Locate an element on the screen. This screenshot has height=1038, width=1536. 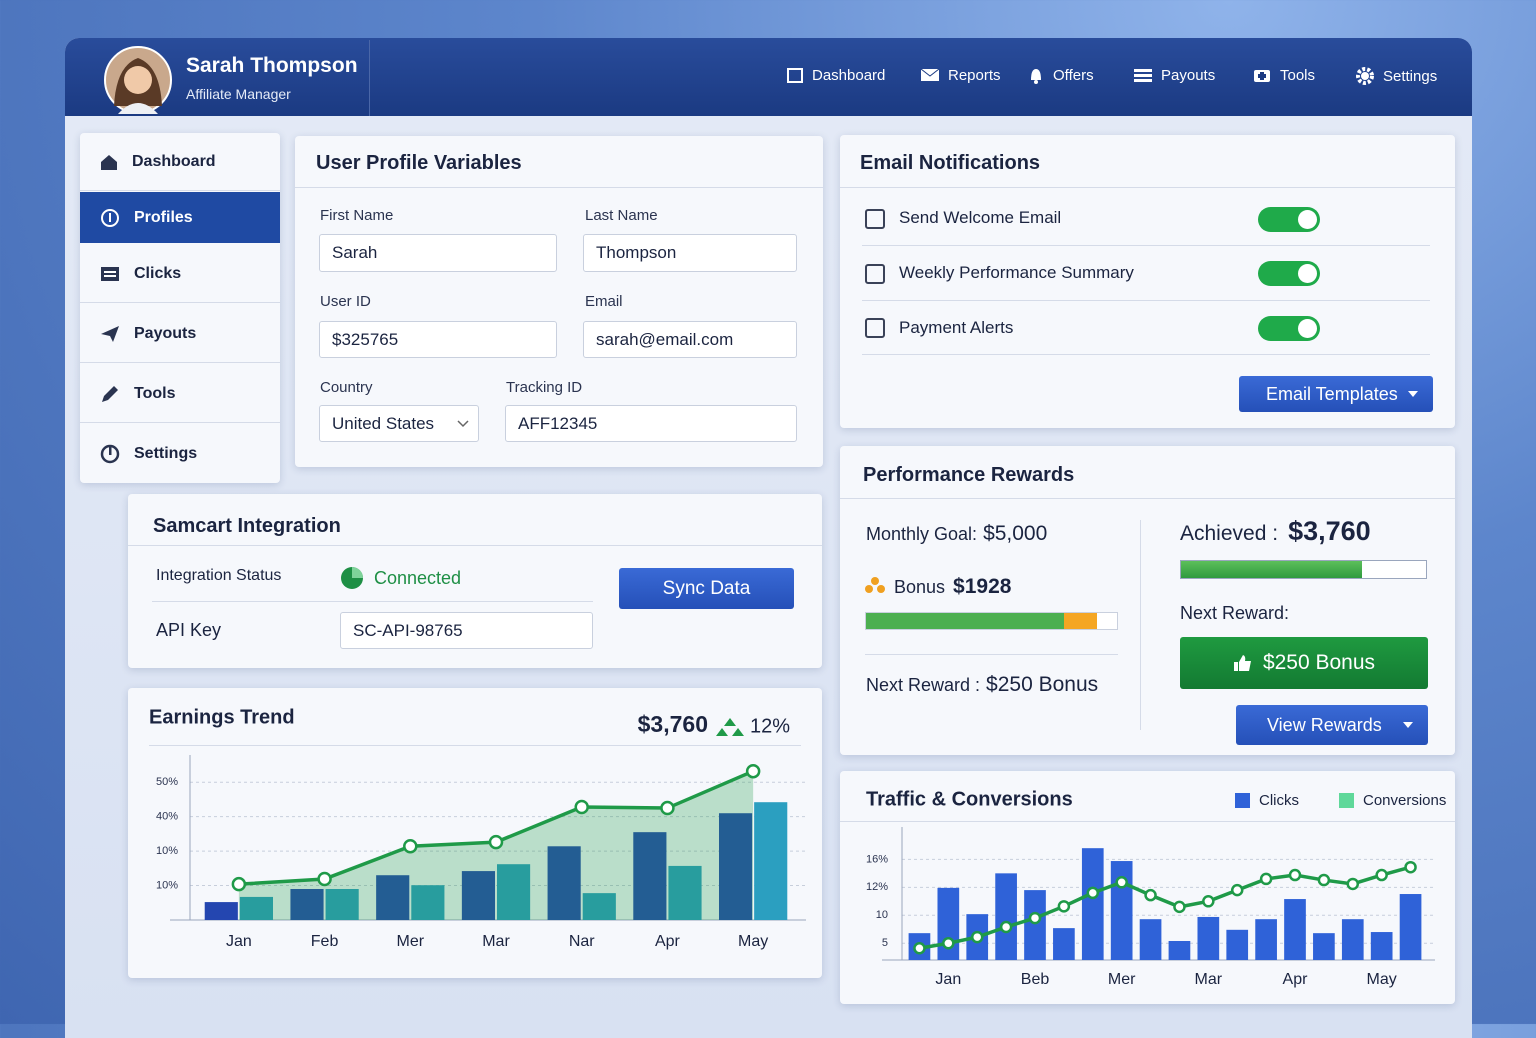
trend-icon is located at coordinates (730, 727).